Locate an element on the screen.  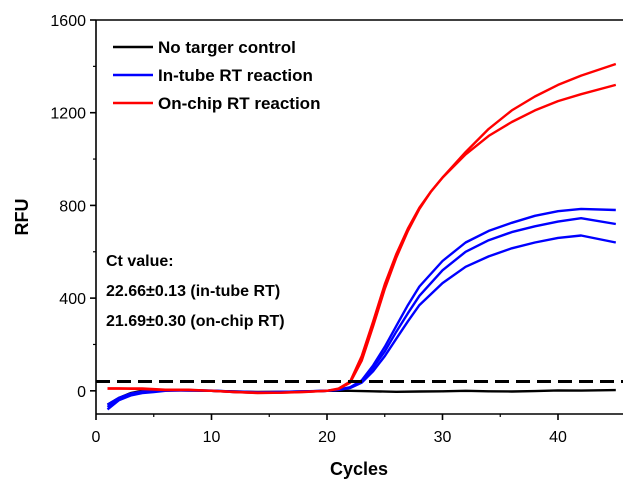
x-tick-label: 20 is located at coordinates (327, 437).